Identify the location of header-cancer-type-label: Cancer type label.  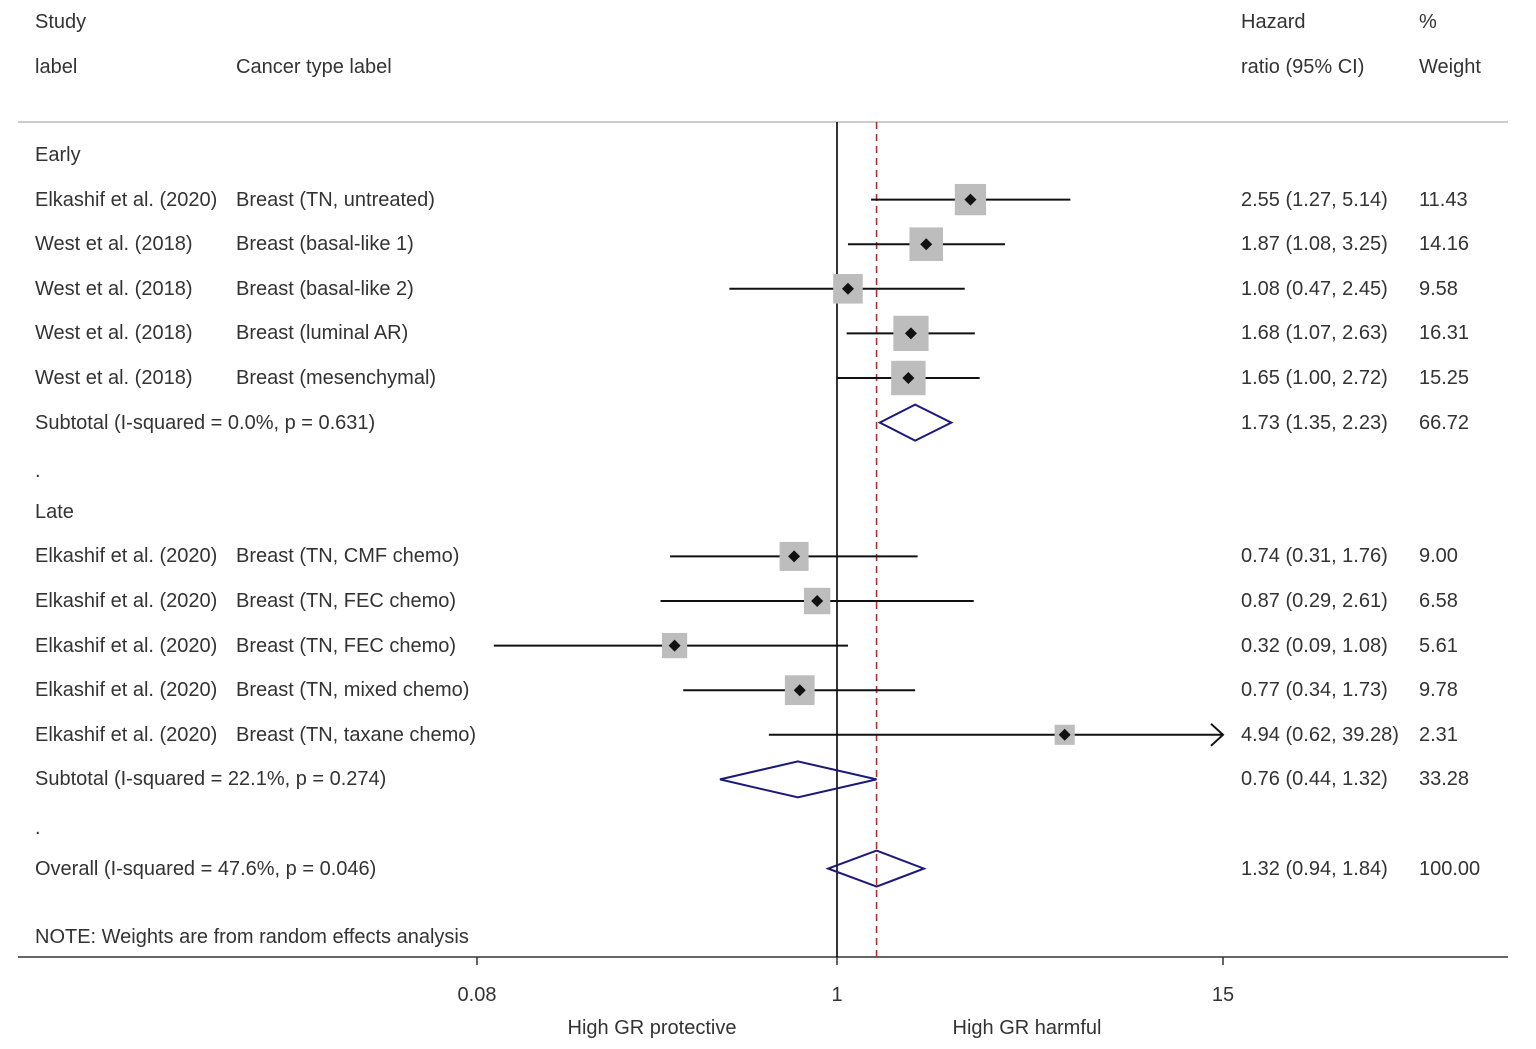
(314, 67).